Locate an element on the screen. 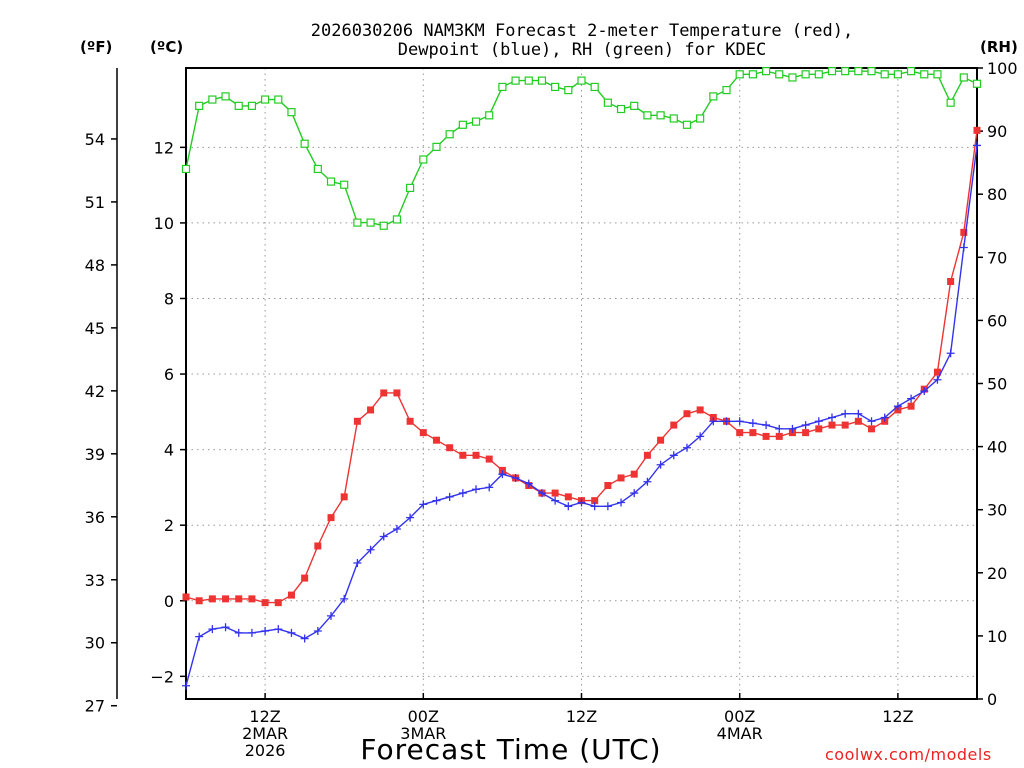 This screenshot has height=768, width=1024. fahrenheit-tick-label: 27 is located at coordinates (95, 706).